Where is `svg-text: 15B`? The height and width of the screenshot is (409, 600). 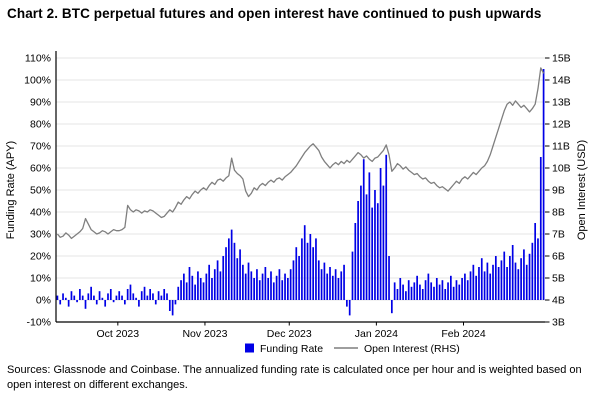 svg-text: 15B is located at coordinates (561, 59).